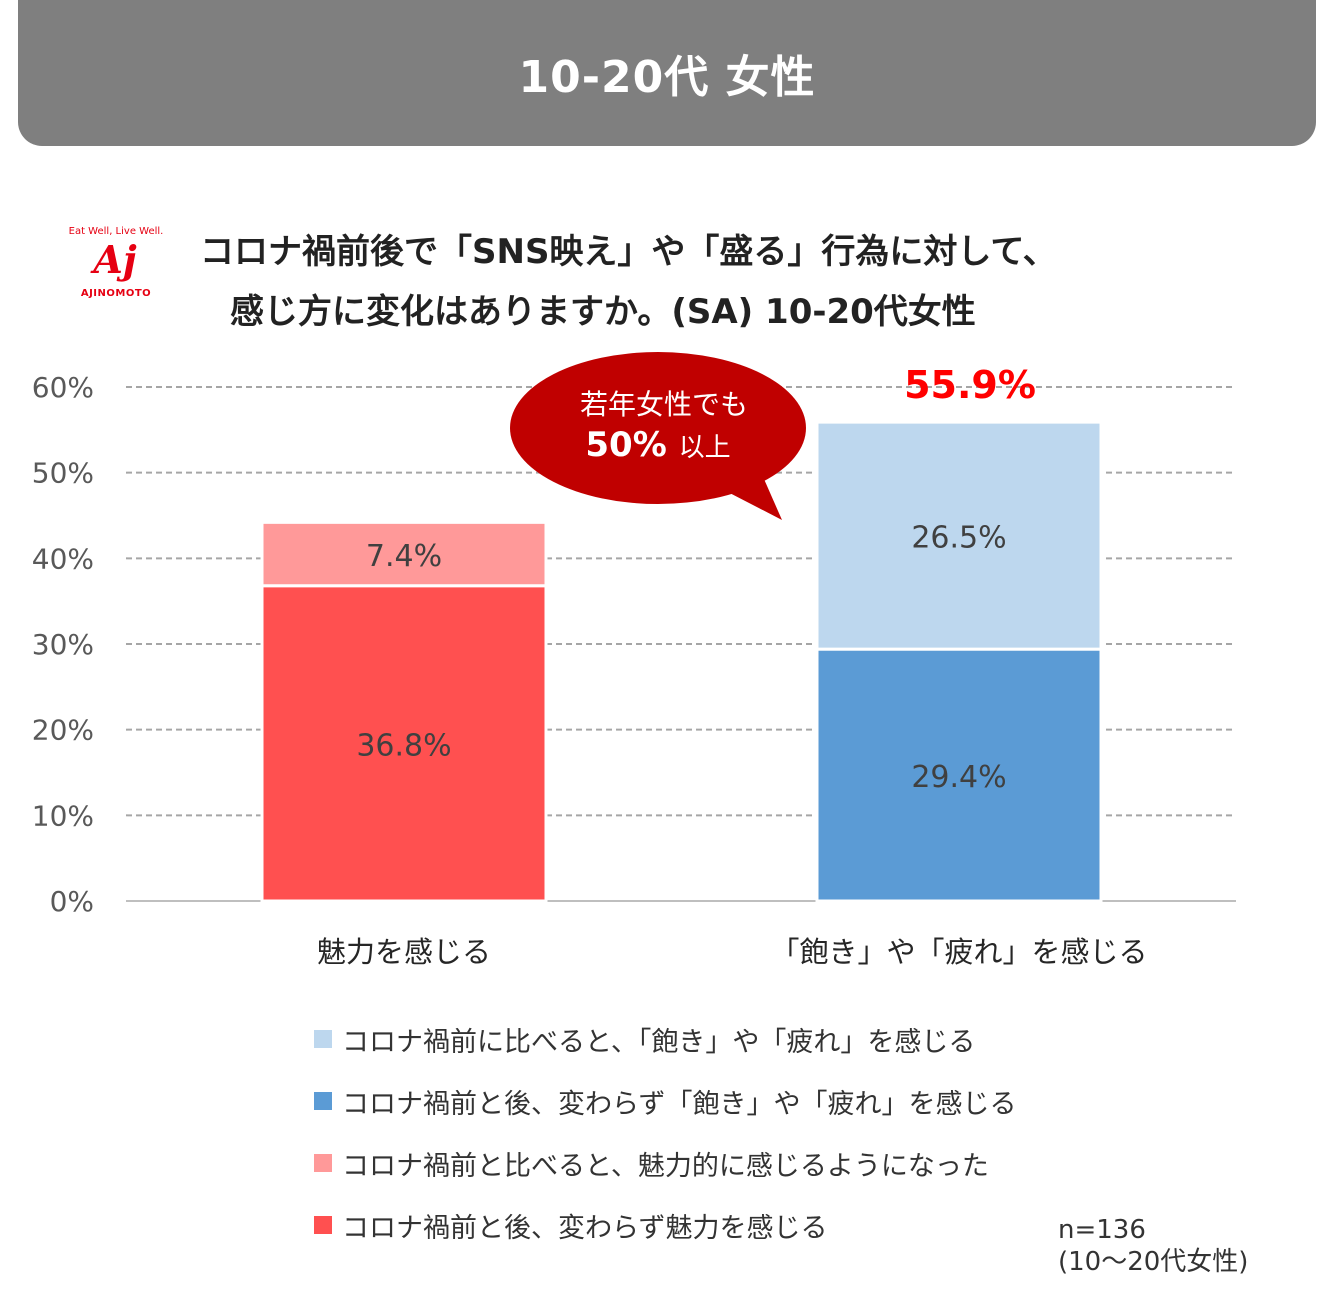 The width and height of the screenshot is (1323, 1316). I want to click on legend-label: コロナ禍前と後、変わらず「飽き」や「疲れ」を感じる, so click(679, 1104).